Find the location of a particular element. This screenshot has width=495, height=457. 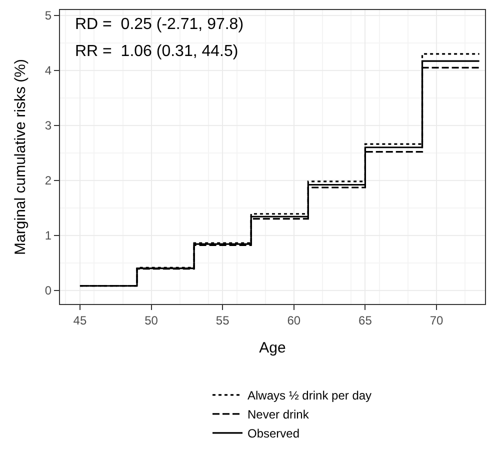

legend-label: Observed is located at coordinates (274, 433).